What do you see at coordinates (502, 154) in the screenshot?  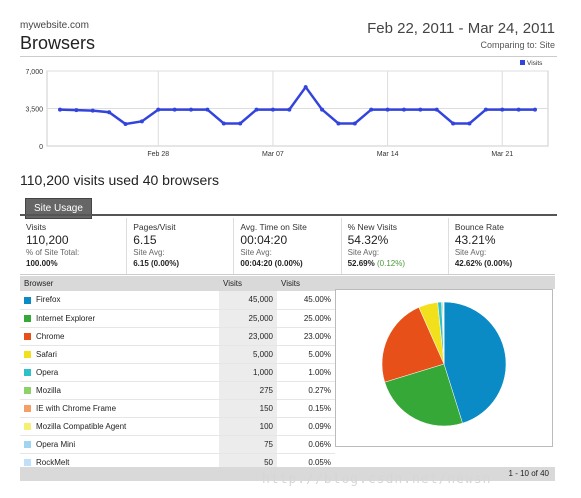 I see `x-tick-label: Mar 21` at bounding box center [502, 154].